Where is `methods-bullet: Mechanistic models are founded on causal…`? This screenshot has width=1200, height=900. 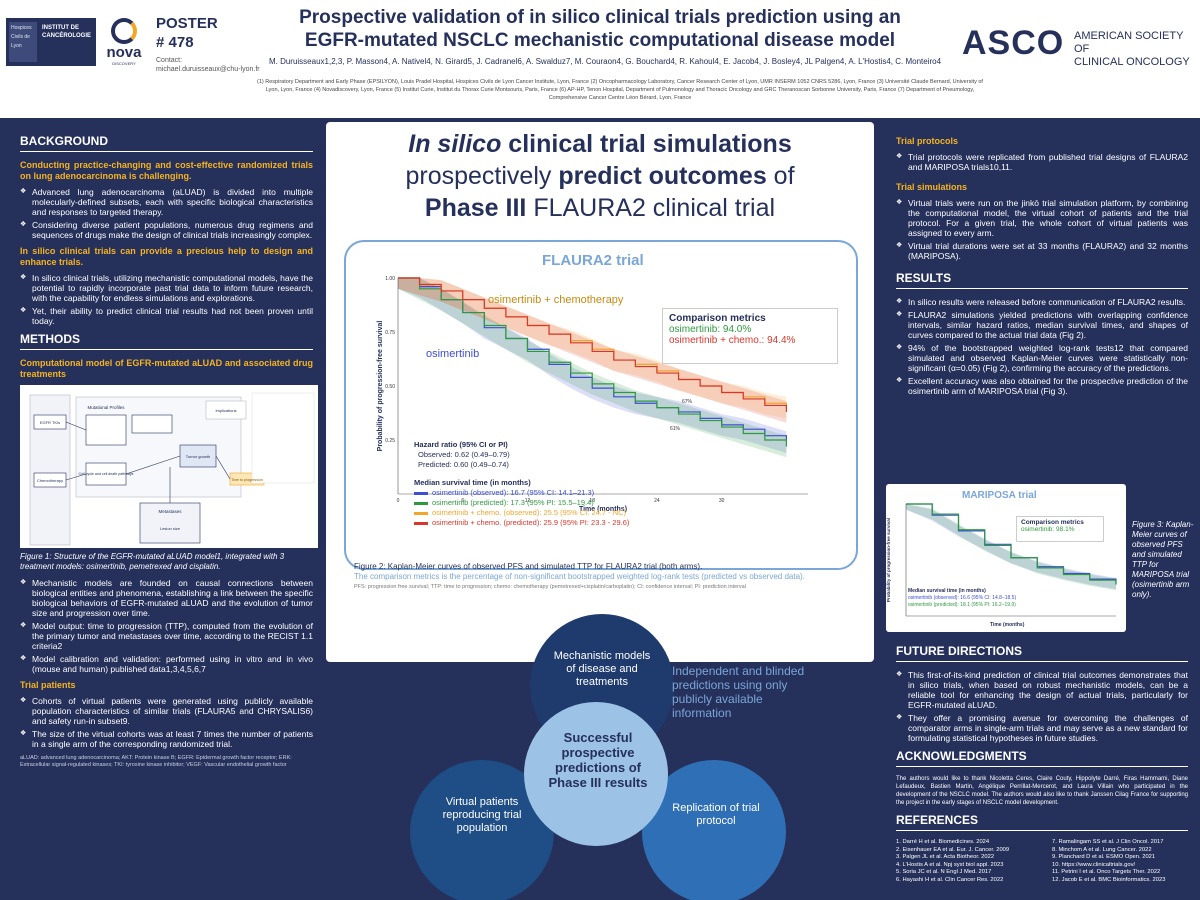
methods-bullet: Mechanistic models are founded on causal… is located at coordinates (166, 598).